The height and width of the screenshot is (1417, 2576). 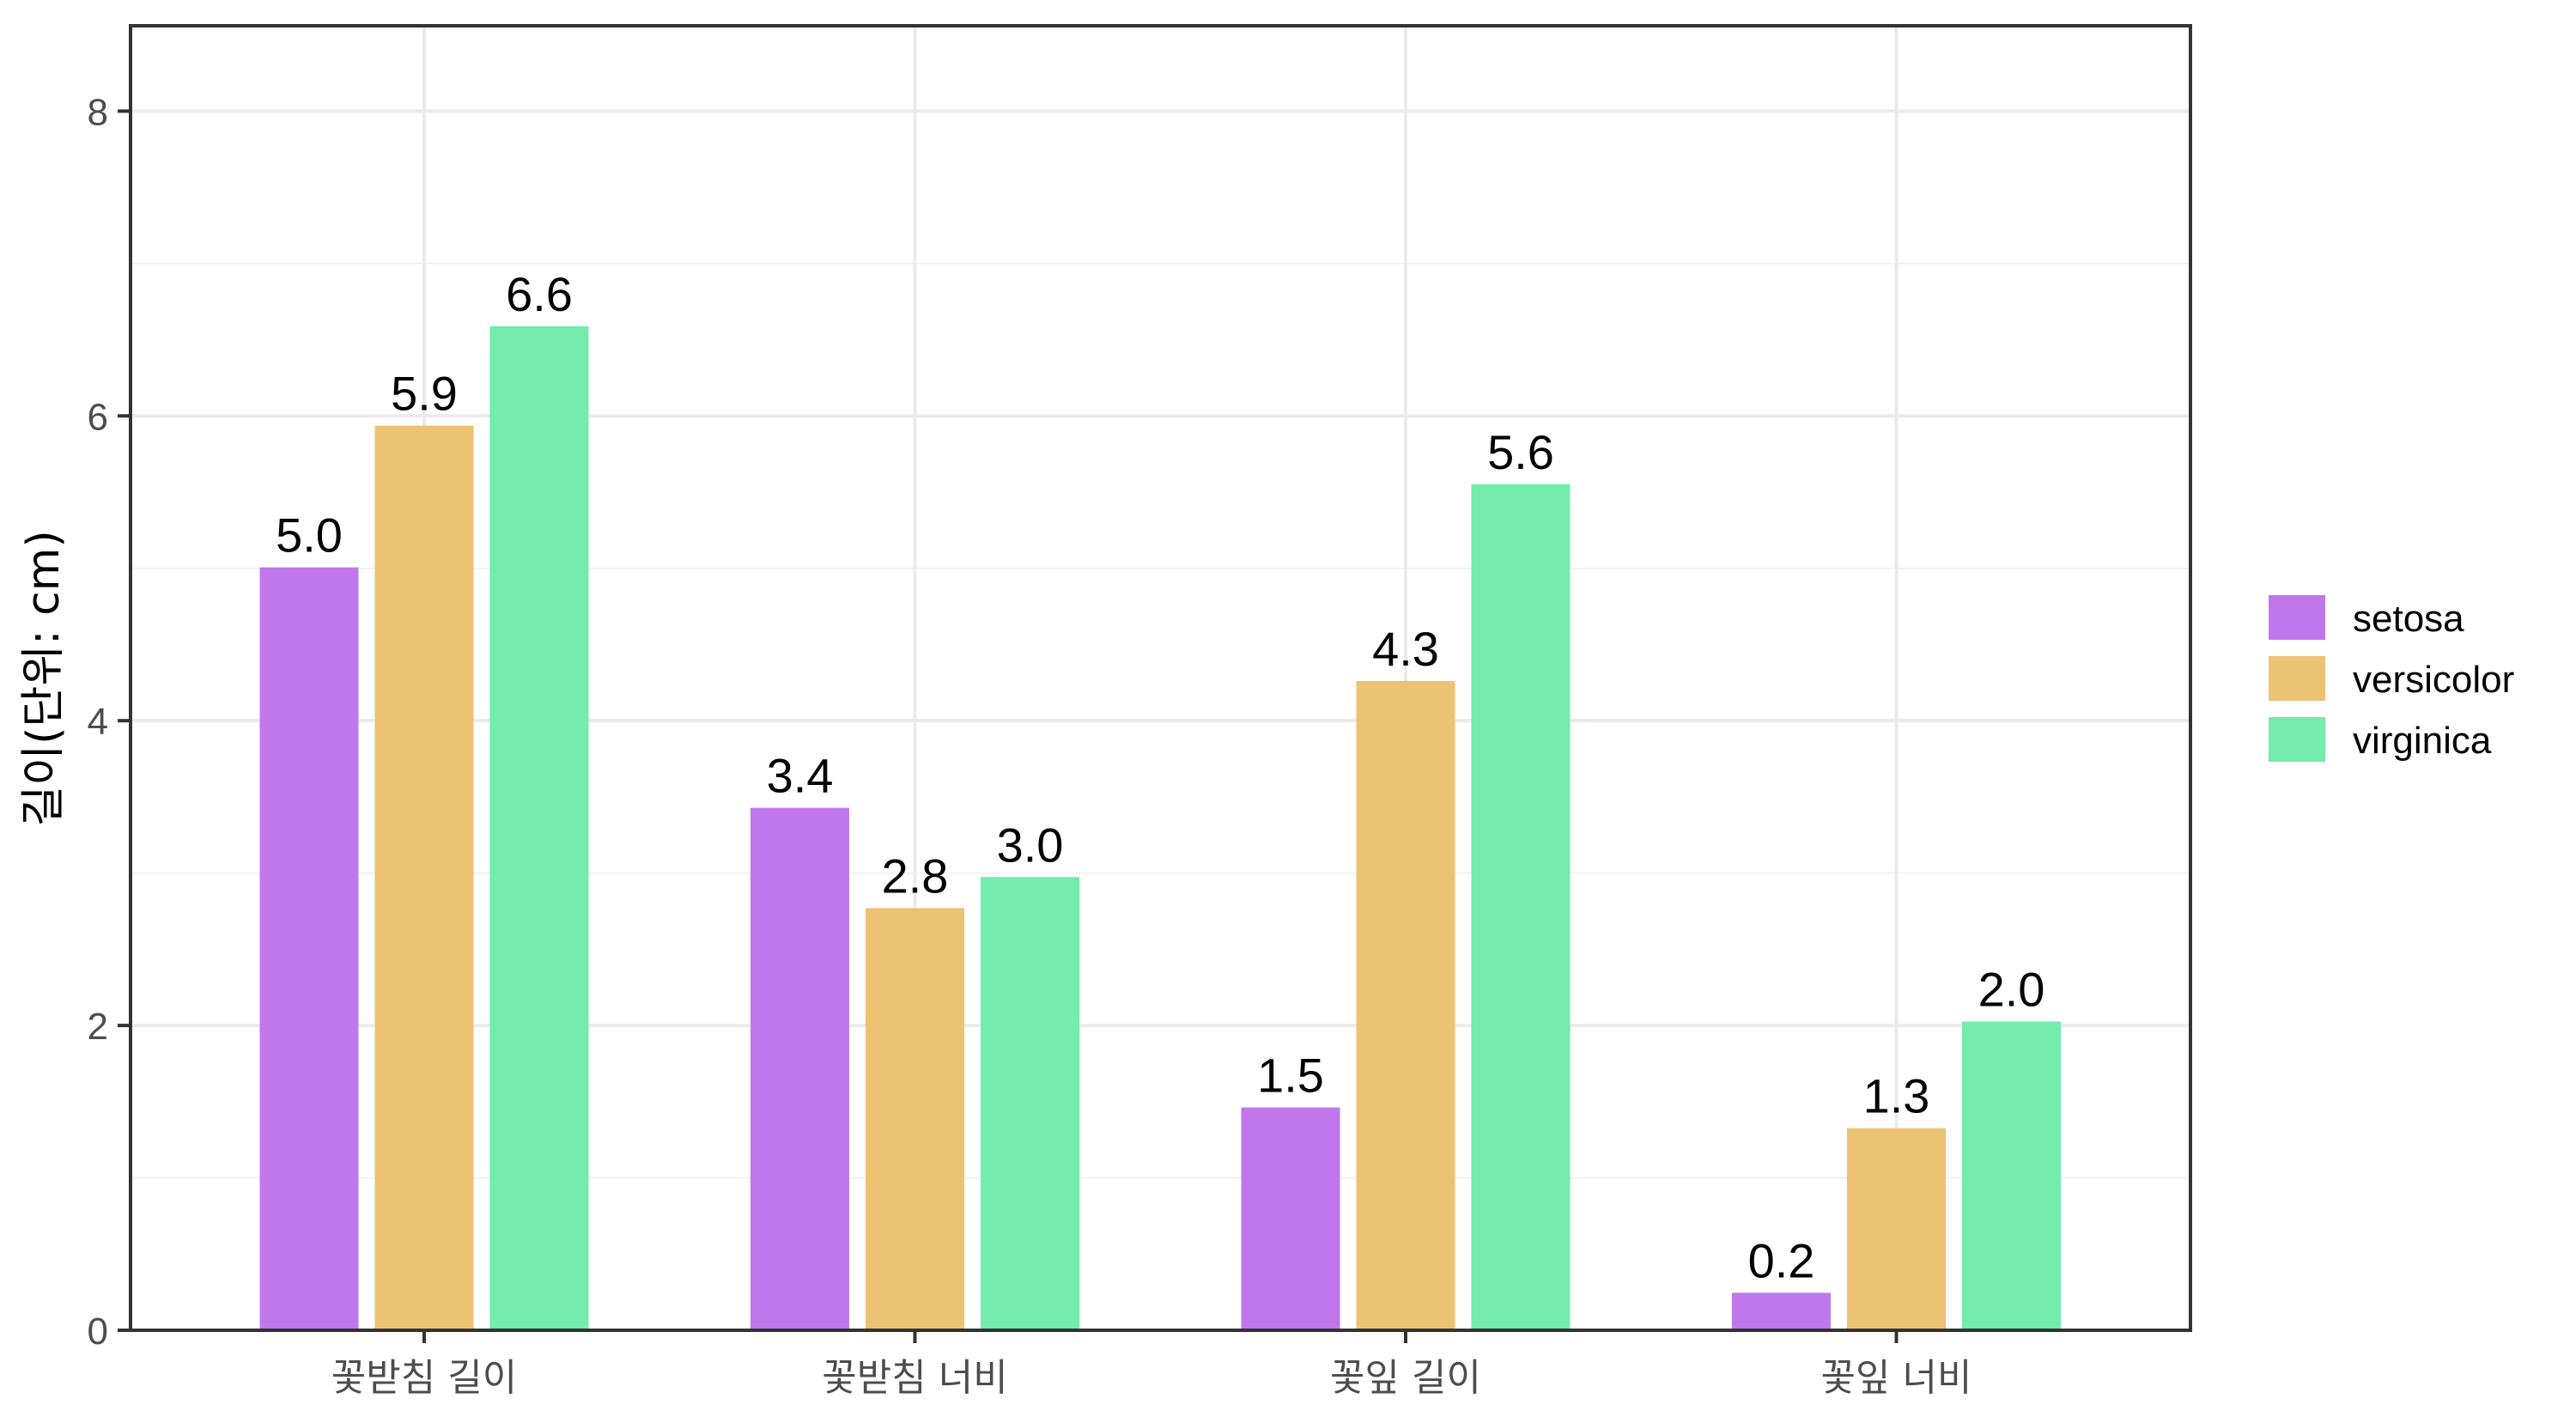 What do you see at coordinates (1151, 1365) in the screenshot?
I see `x-axis: 꽃받침 길이 꽃받침 너비 꽃잎 길이 꽃잎 너비` at bounding box center [1151, 1365].